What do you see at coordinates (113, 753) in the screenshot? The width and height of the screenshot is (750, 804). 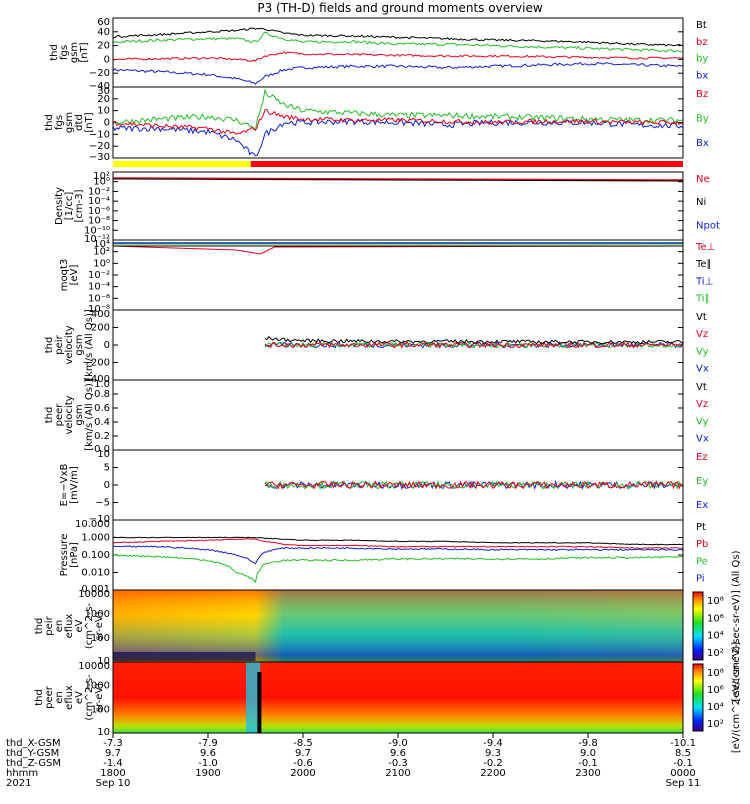 I see `xaxis-y-label: 9.7` at bounding box center [113, 753].